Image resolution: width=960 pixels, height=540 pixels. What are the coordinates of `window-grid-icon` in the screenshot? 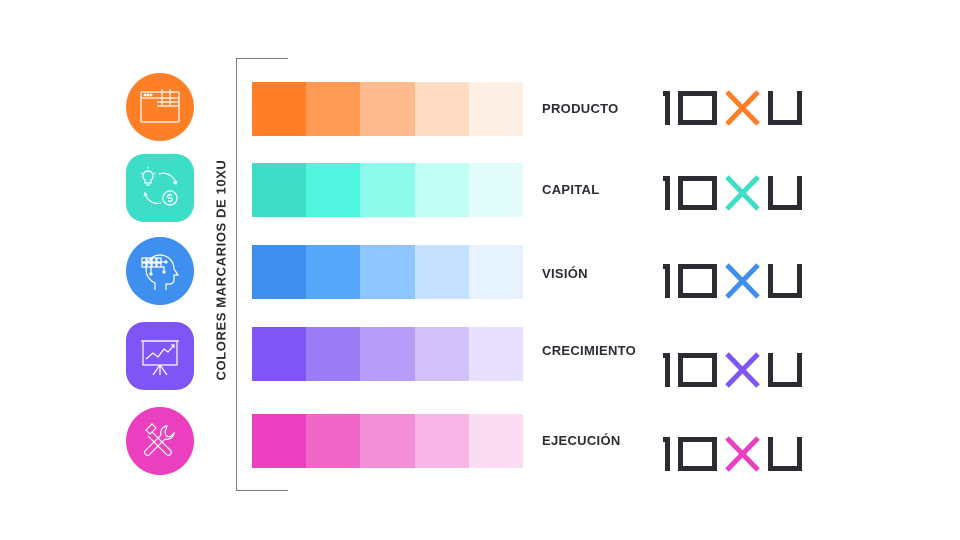 It's located at (160, 106).